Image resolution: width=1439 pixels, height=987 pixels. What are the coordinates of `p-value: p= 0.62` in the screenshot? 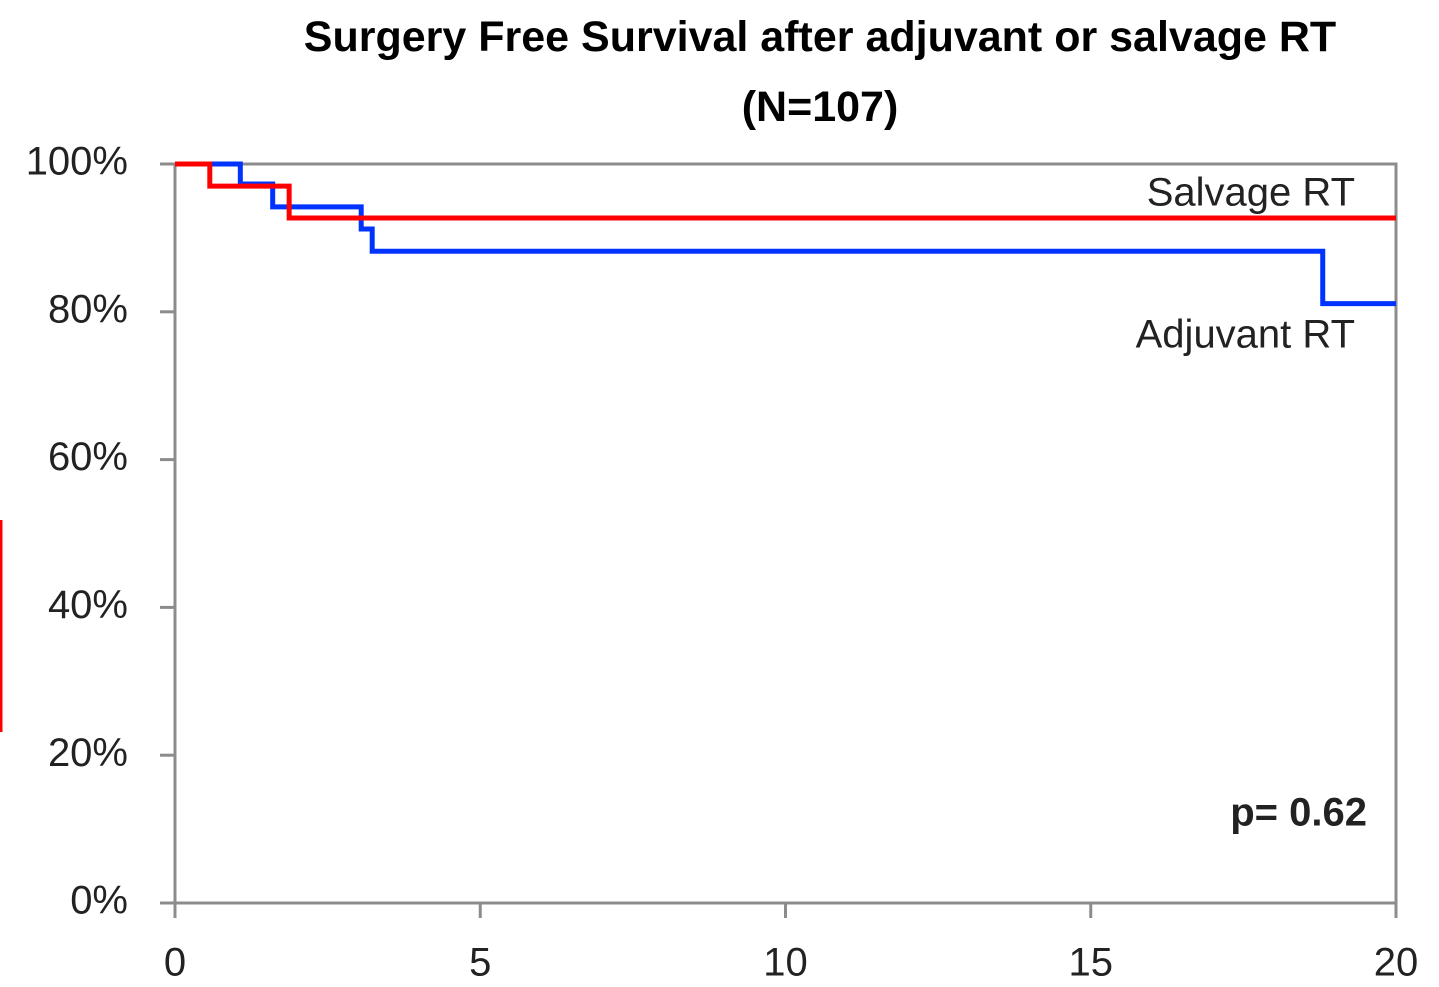 It's located at (1298, 813).